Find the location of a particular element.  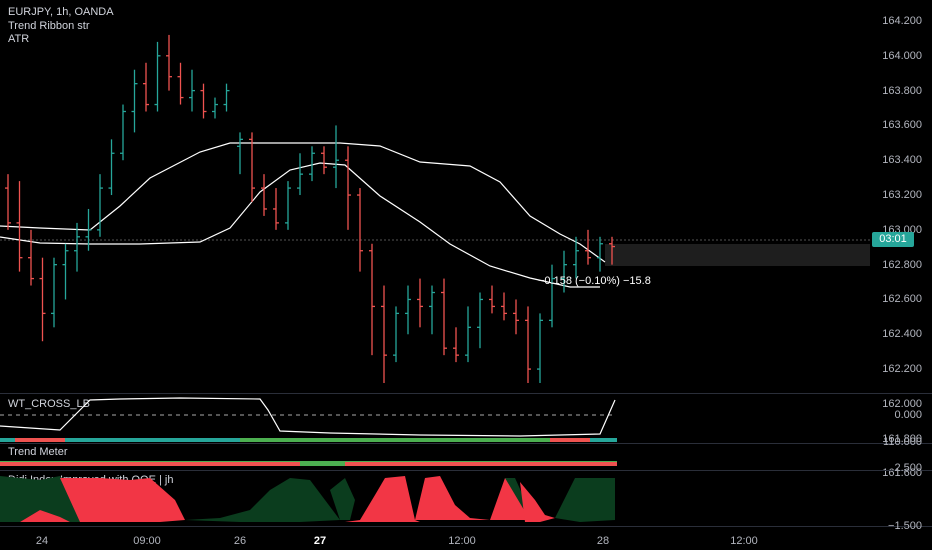

price-axis-label: 161.800 is located at coordinates (902, 438).